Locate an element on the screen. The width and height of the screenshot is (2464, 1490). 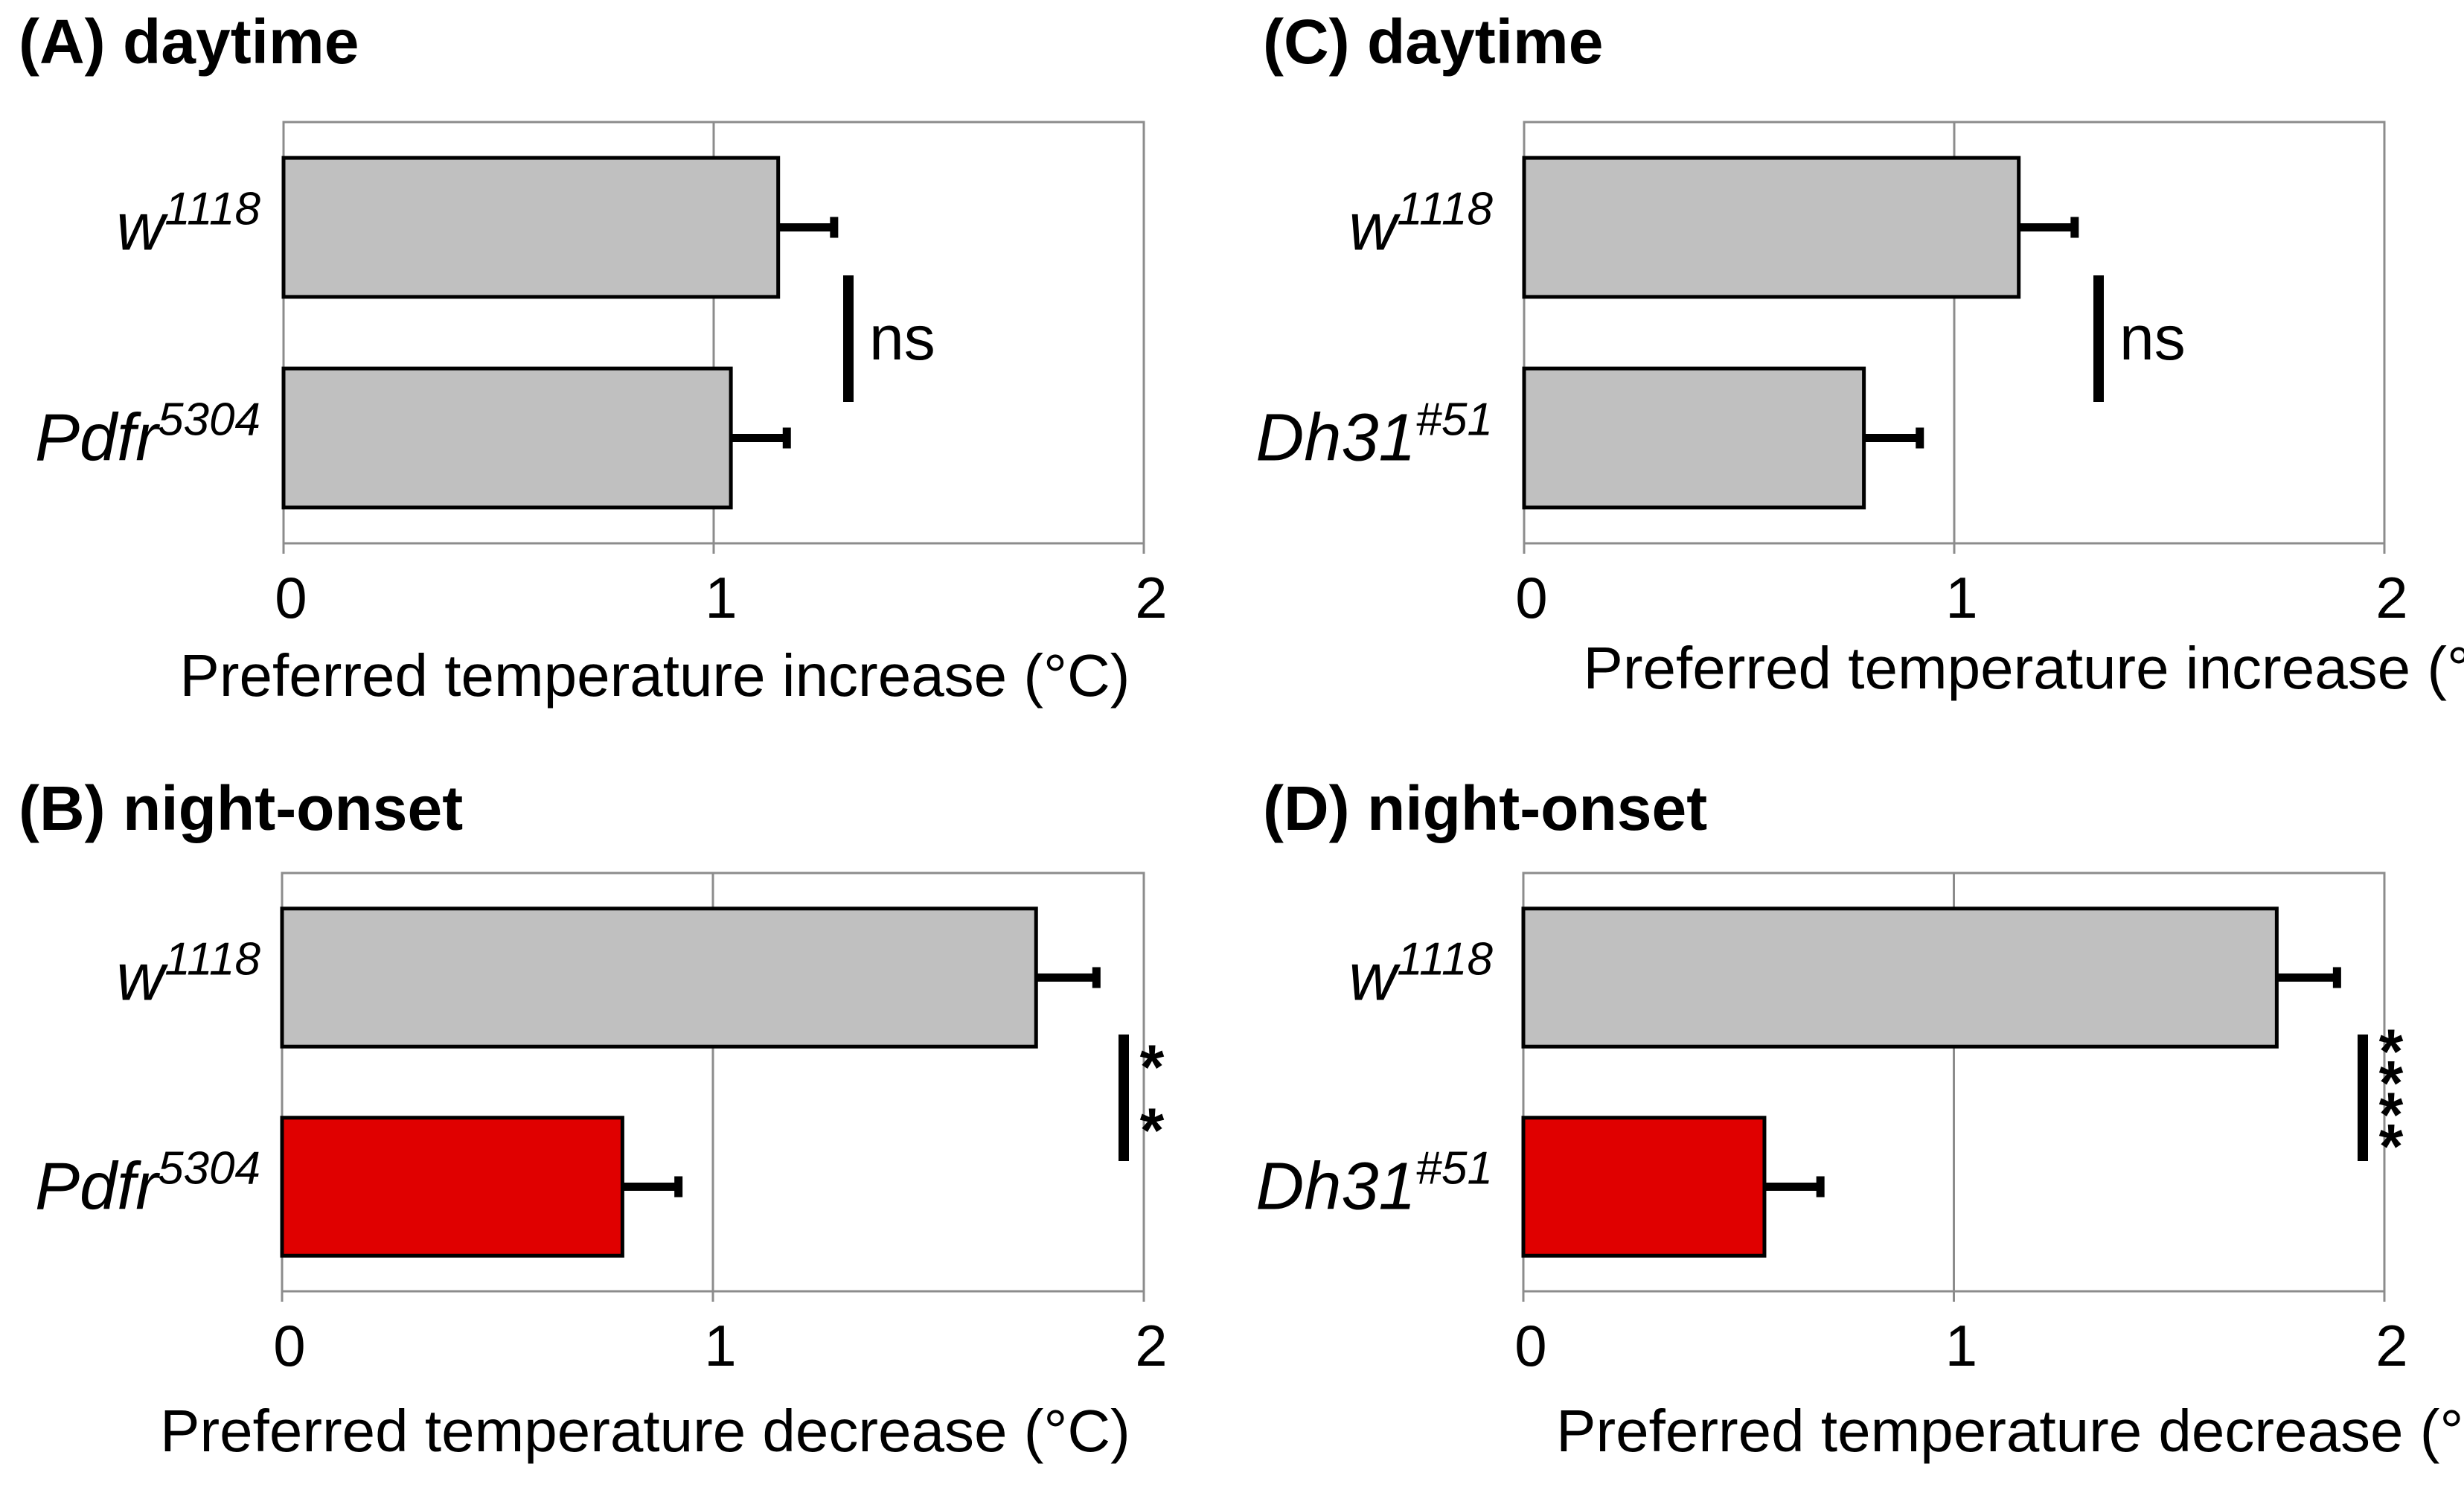
chart-title: (C) daytime is located at coordinates (1433, 42).